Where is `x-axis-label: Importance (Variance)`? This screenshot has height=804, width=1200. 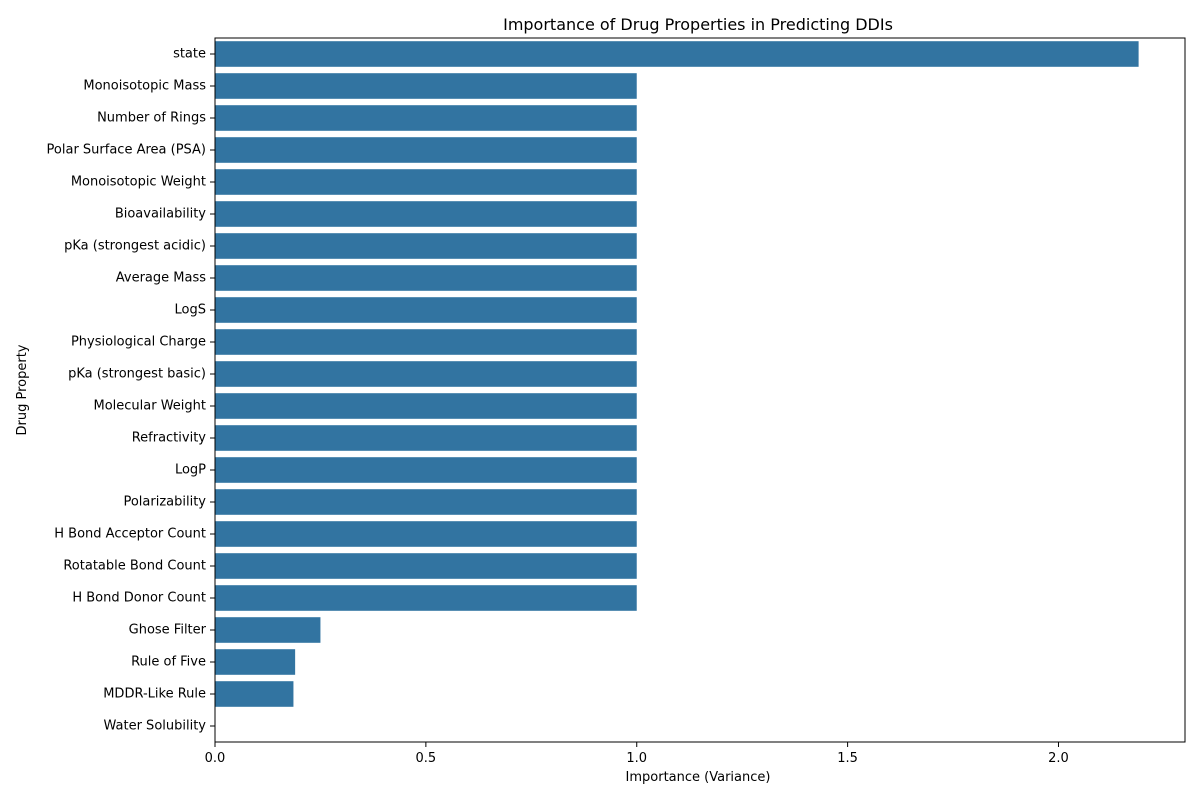 x-axis-label: Importance (Variance) is located at coordinates (698, 777).